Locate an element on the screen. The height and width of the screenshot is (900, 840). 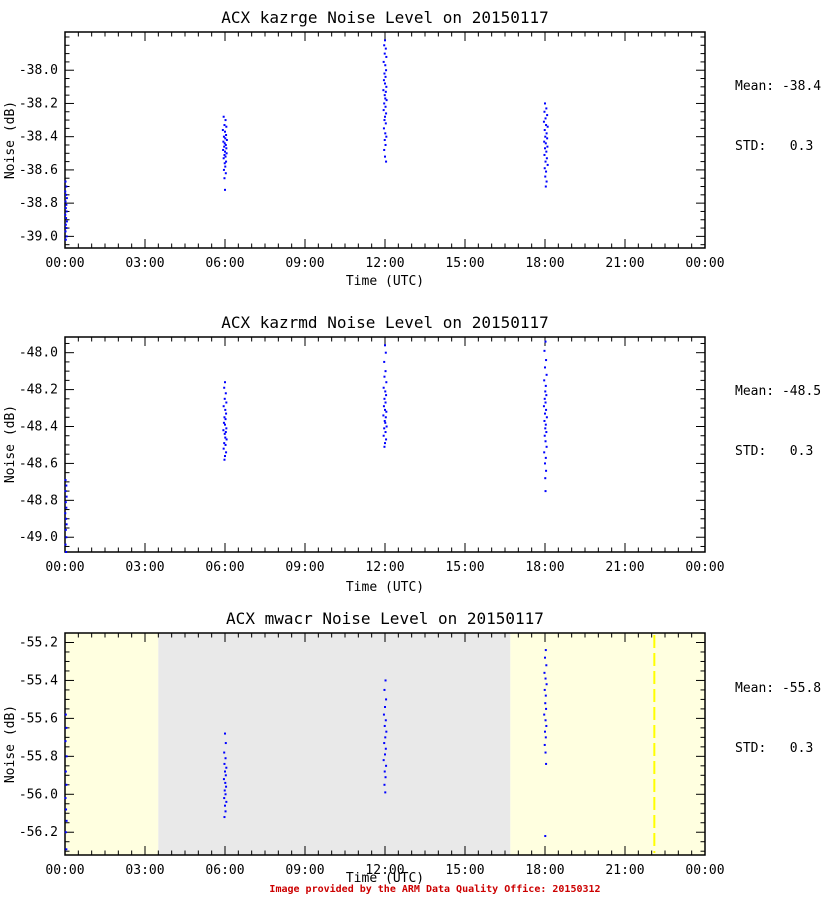
x-tick-label: 06:00 is located at coordinates (224, 567).